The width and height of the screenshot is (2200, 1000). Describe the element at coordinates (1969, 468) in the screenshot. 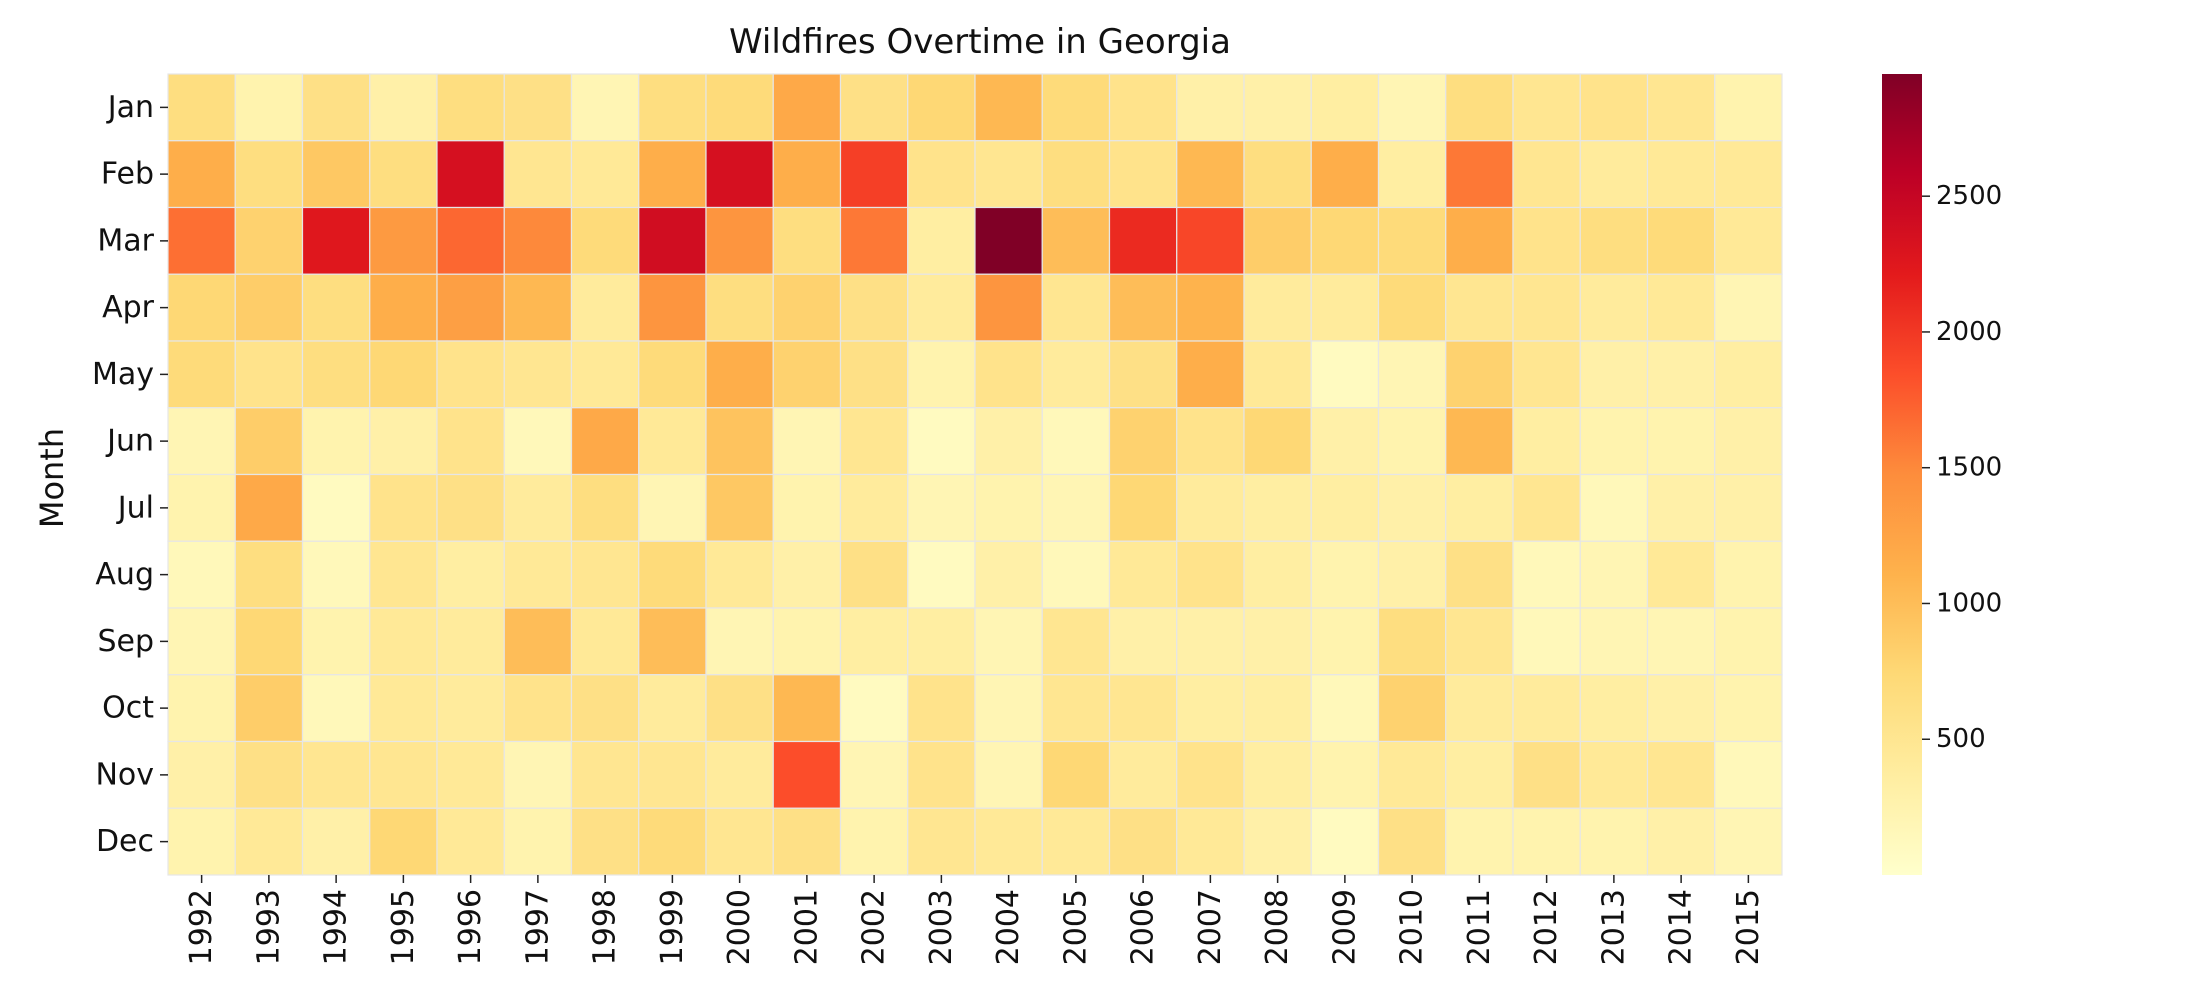

I see `colorbar-tick-label: 1500` at that location.